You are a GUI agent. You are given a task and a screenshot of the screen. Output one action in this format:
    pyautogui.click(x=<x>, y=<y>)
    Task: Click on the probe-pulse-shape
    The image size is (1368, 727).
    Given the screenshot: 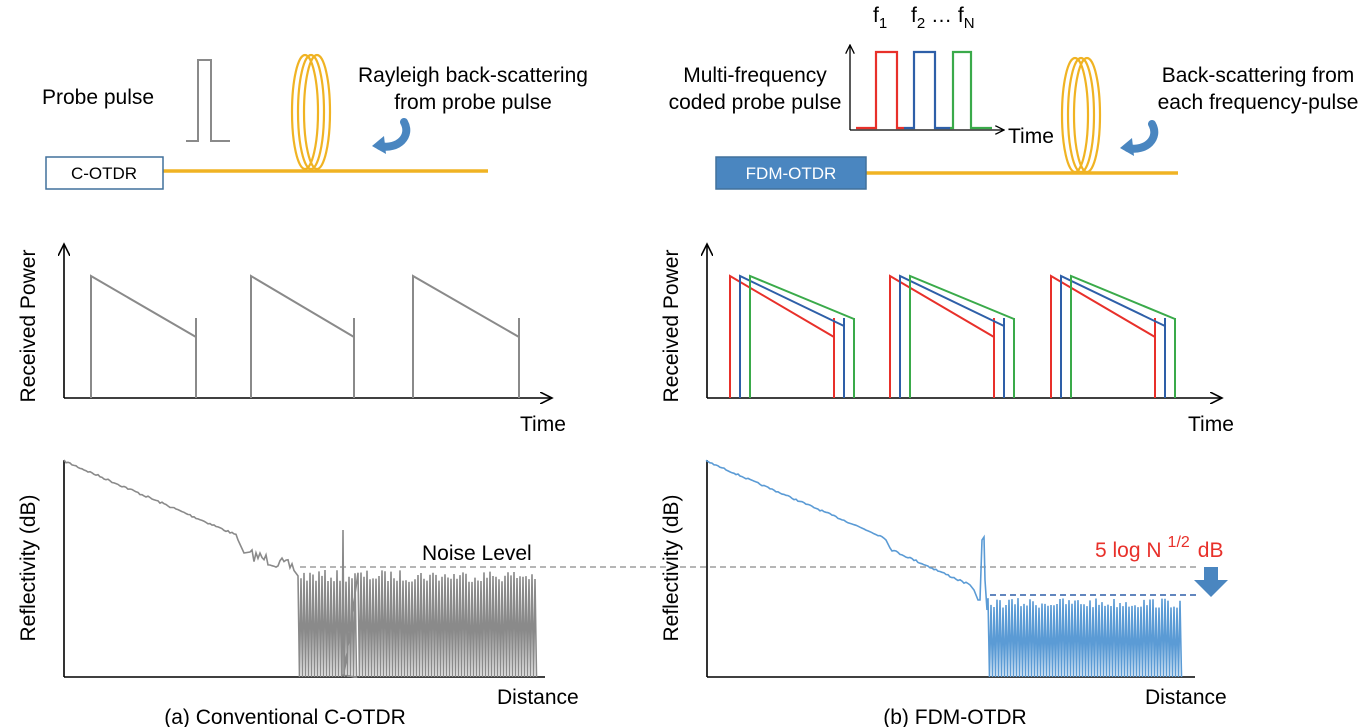 What is the action you would take?
    pyautogui.click(x=208, y=100)
    